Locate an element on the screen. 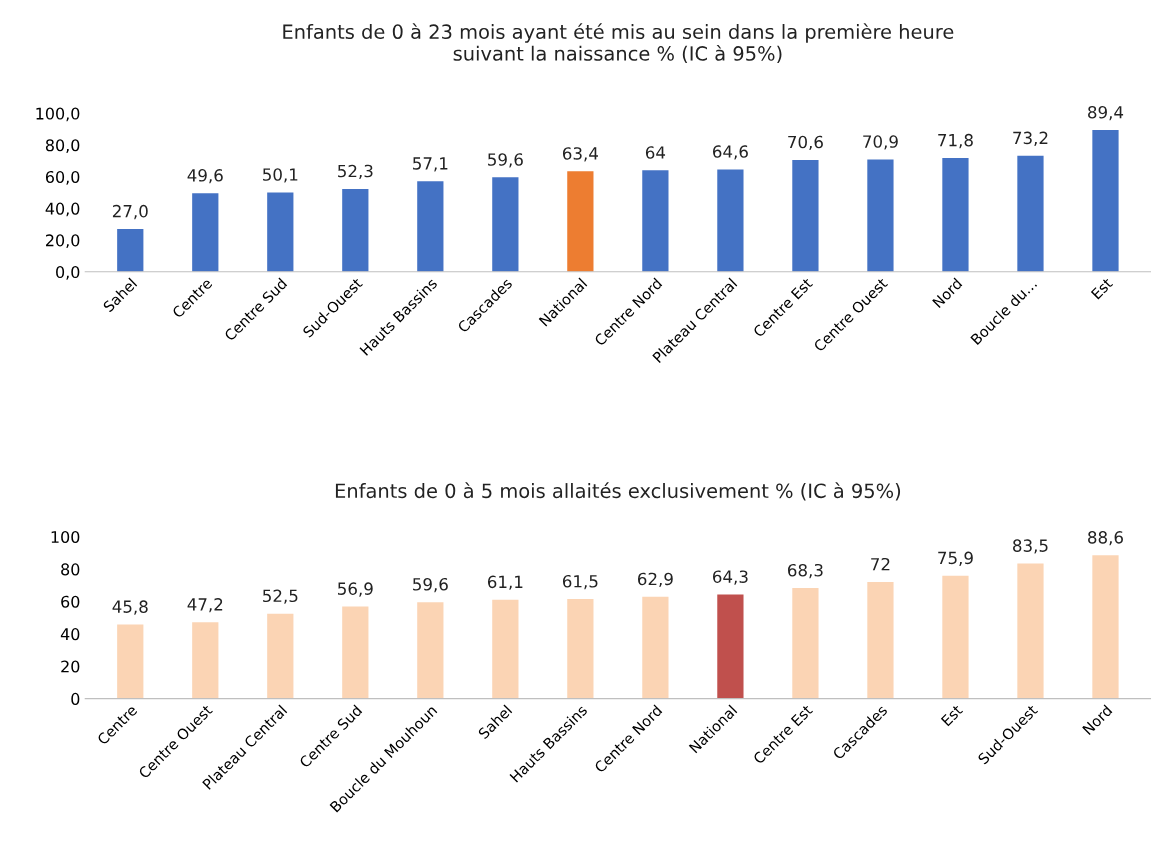 This screenshot has height=852, width=1168. data-label: 45,8 is located at coordinates (130, 607).